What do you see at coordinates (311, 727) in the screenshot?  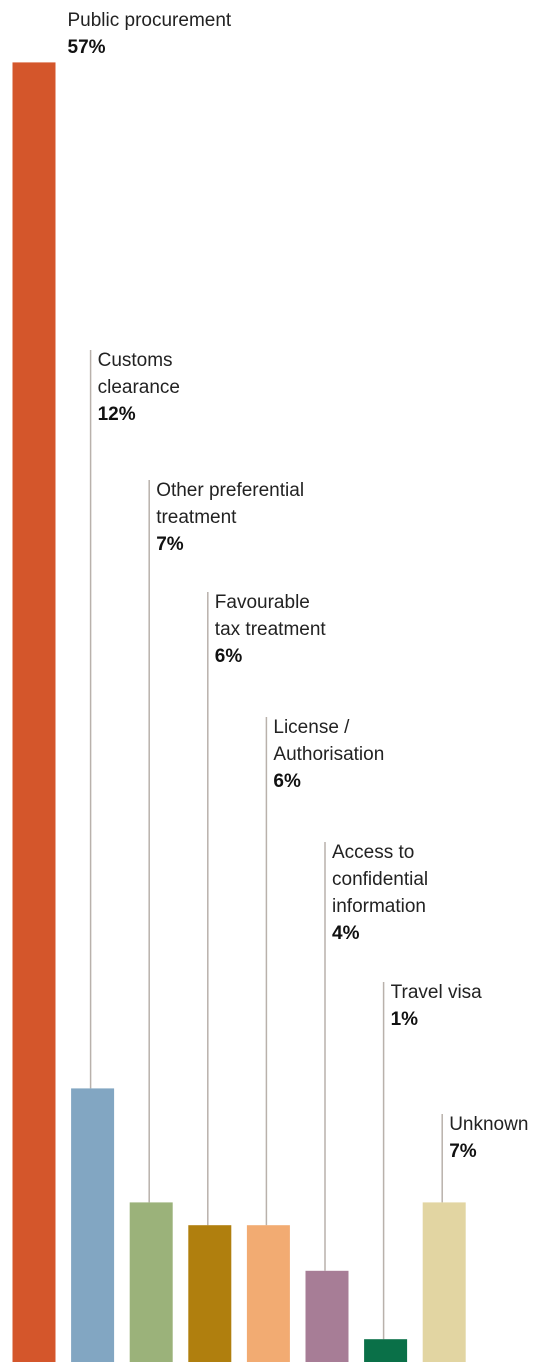 I see `category-label-license-authorisation: License /` at bounding box center [311, 727].